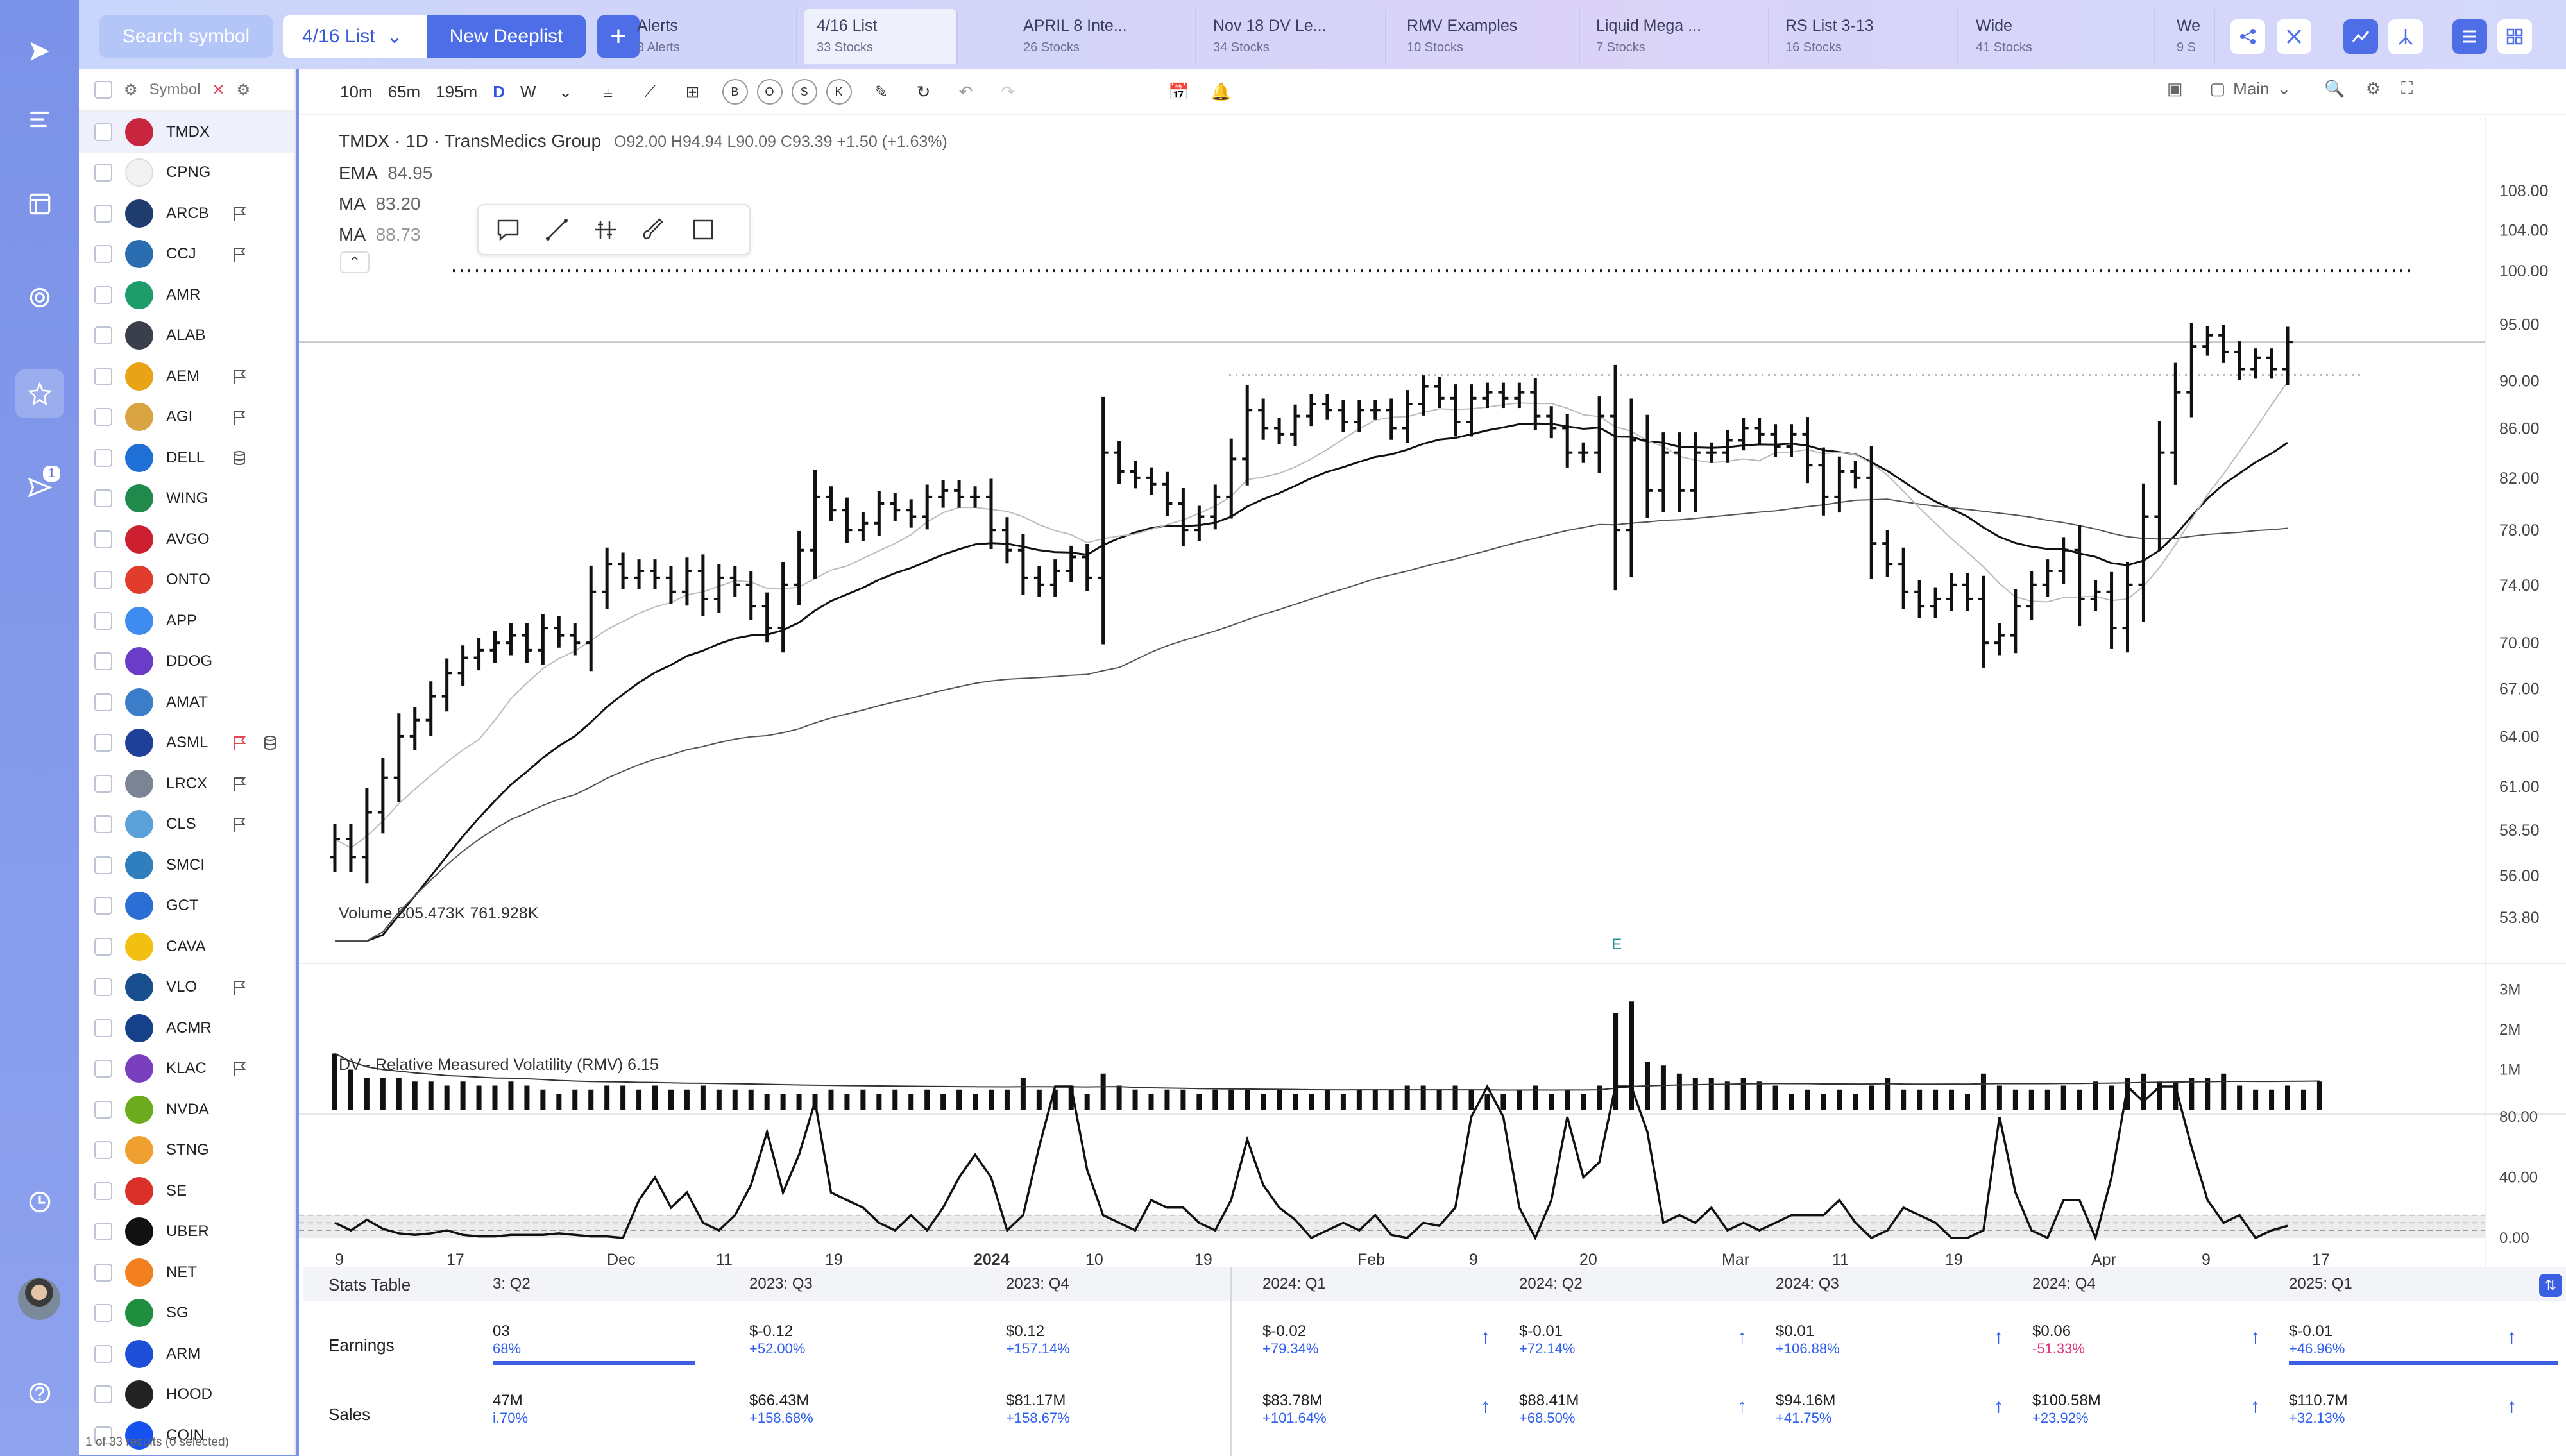  I want to click on symbol-row: CLS, so click(186, 825).